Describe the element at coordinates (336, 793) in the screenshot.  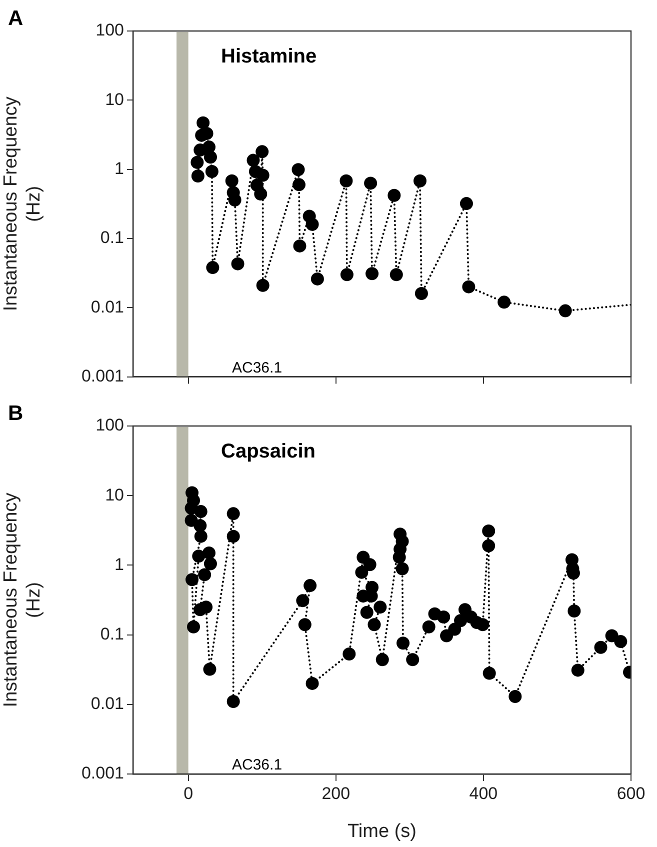
I see `x-tick-label: 200` at that location.